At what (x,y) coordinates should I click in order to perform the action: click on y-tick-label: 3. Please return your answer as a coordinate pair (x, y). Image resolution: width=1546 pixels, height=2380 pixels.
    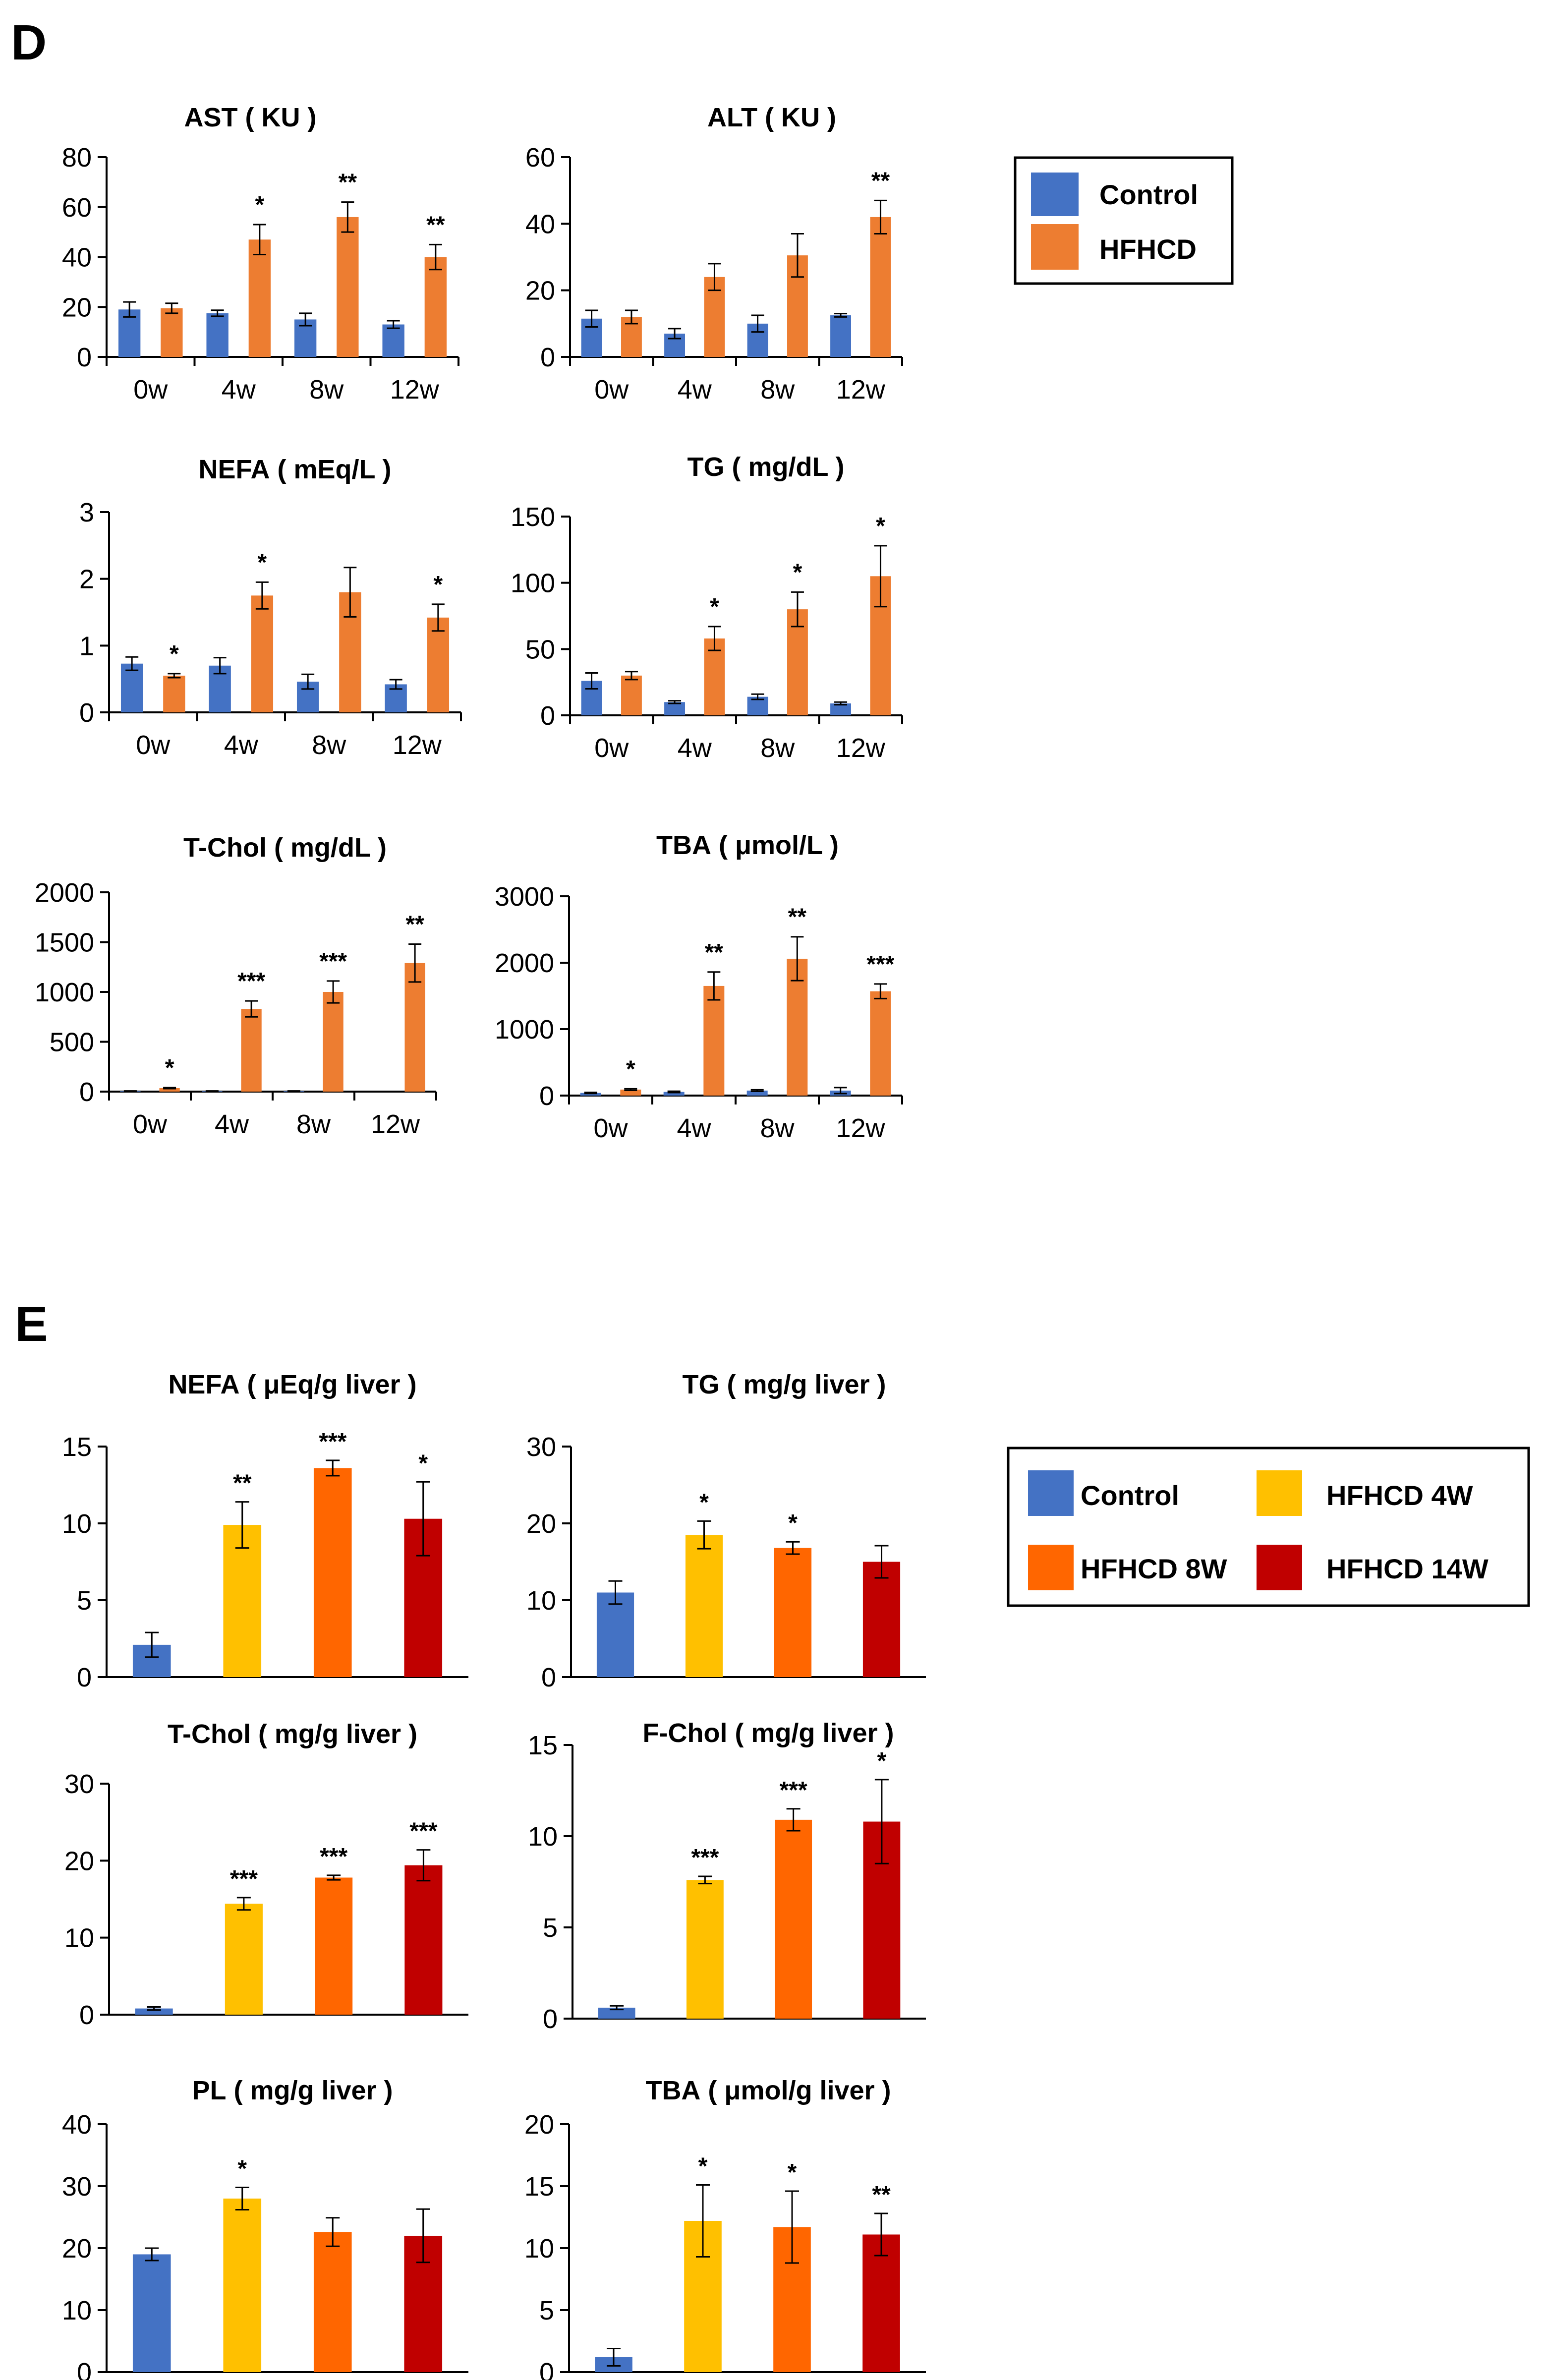
    Looking at the image, I should click on (86, 512).